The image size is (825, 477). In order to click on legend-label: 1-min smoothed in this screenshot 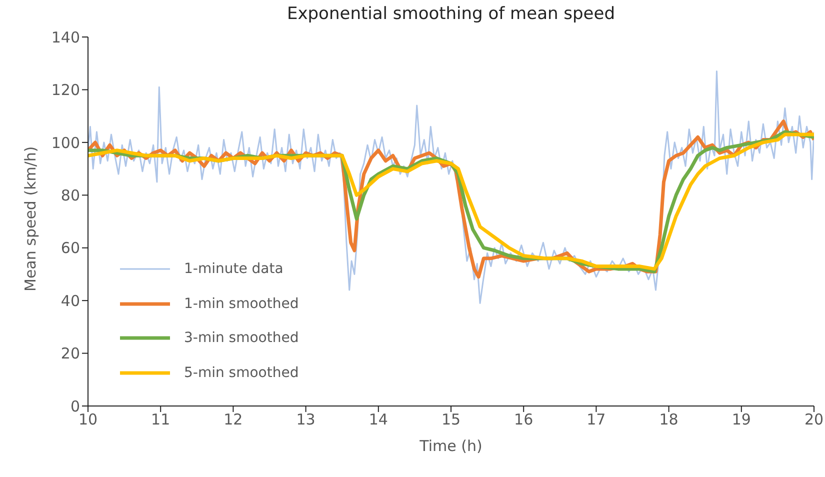, I will do `click(241, 304)`.